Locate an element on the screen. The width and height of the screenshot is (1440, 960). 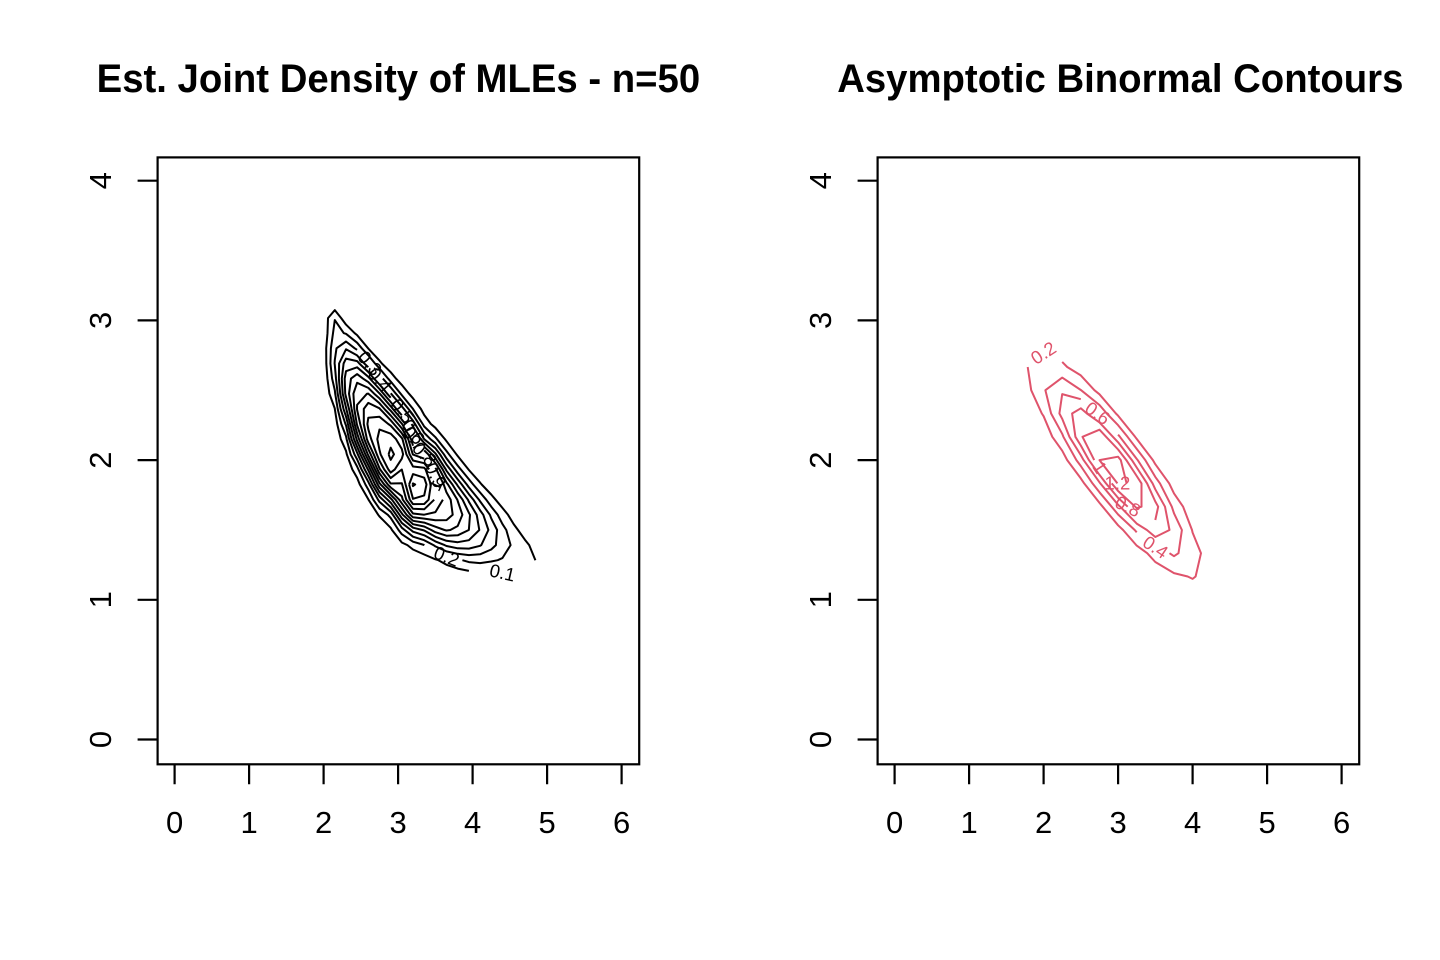
svg-text: 1.2 is located at coordinates (1118, 482).